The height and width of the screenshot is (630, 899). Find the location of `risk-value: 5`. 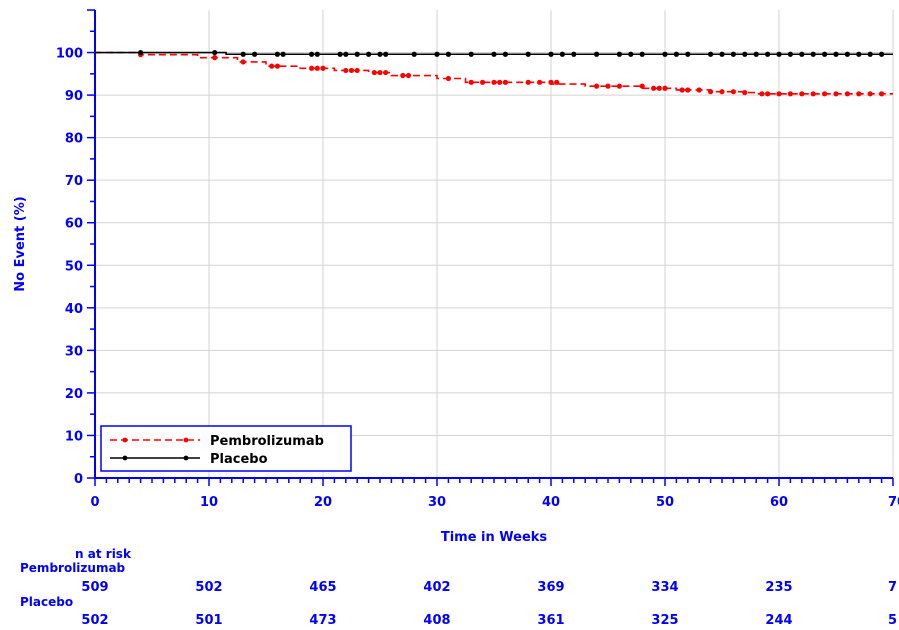

risk-value: 5 is located at coordinates (892, 620).